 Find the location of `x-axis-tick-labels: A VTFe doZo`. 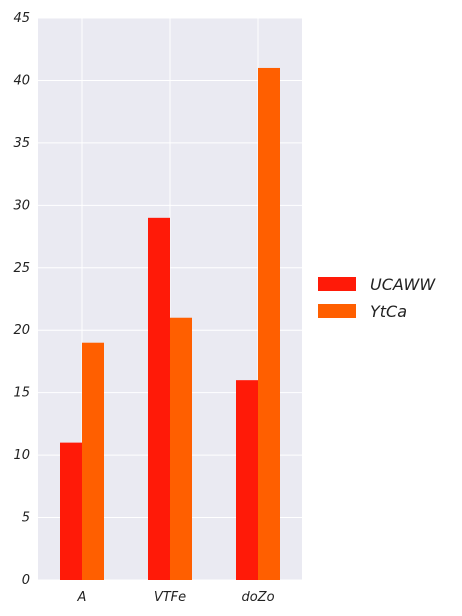

x-axis-tick-labels: A VTFe doZo is located at coordinates (176, 597).